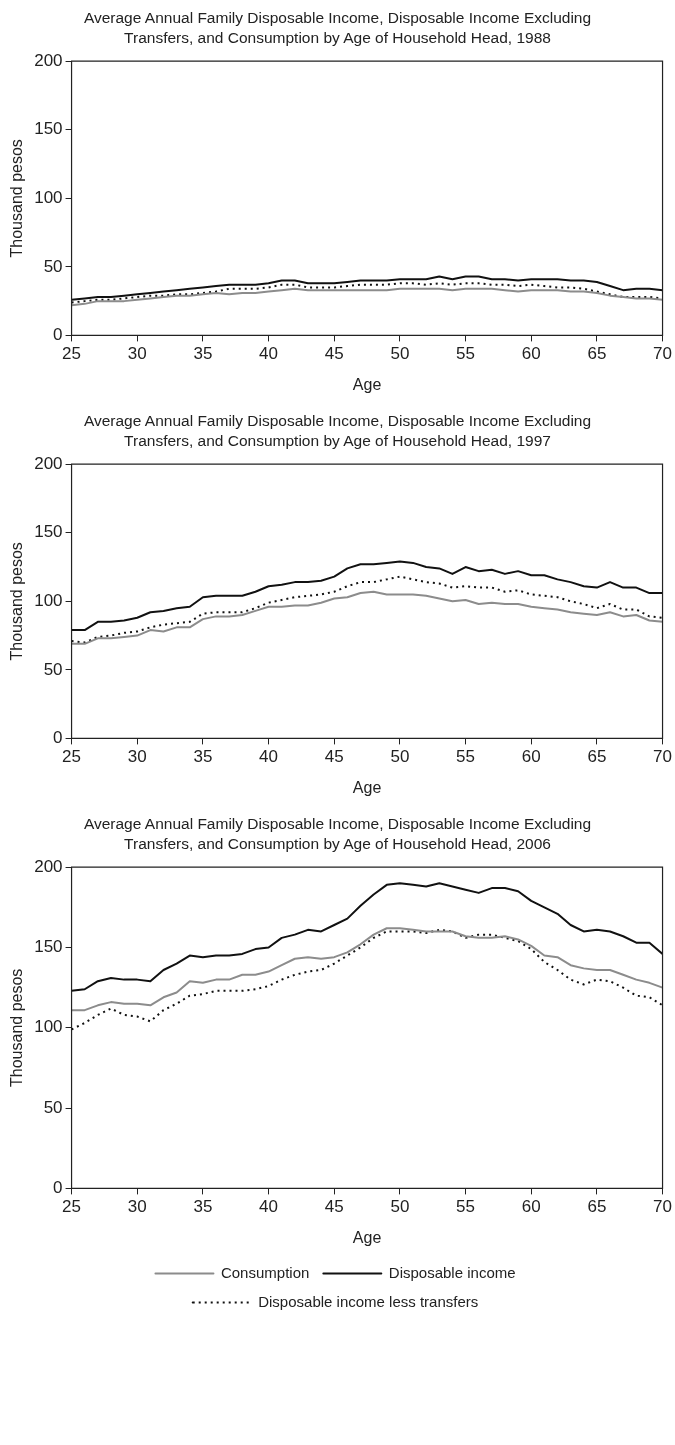  I want to click on chart-title: Average Annual Family Disposable Income, Disposable Income Excluding Transfers, and Consumption by Age of Household Head, 1997, so click(337, 431).